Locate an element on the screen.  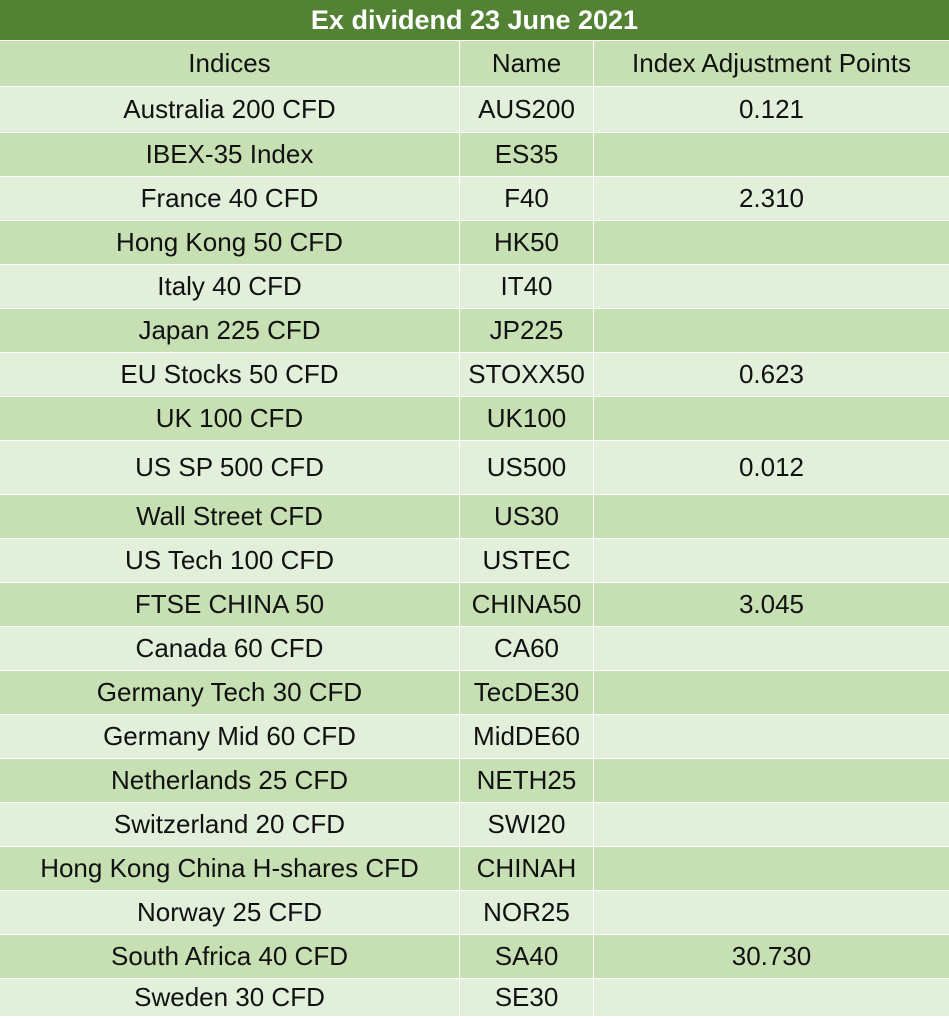
row-7-name: STOXX50 is located at coordinates (527, 375).